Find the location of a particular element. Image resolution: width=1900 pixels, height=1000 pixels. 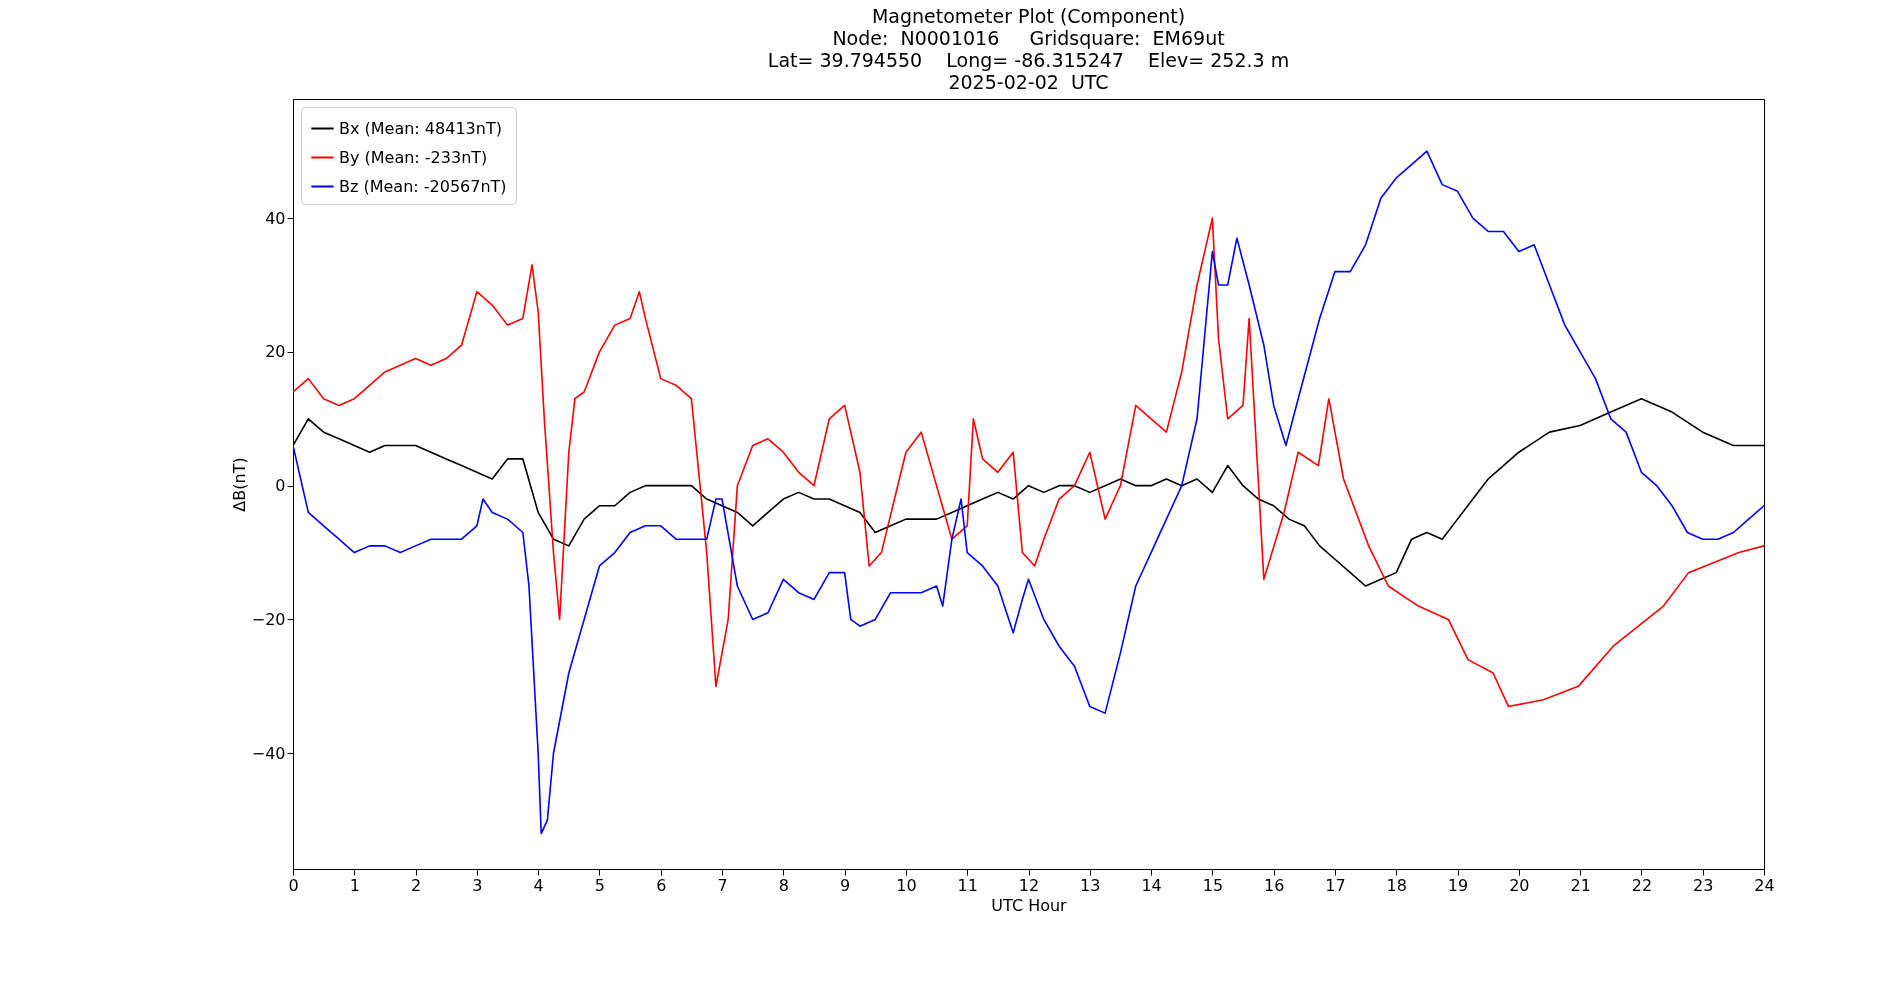

y-tick-label: 20 is located at coordinates (275, 352).